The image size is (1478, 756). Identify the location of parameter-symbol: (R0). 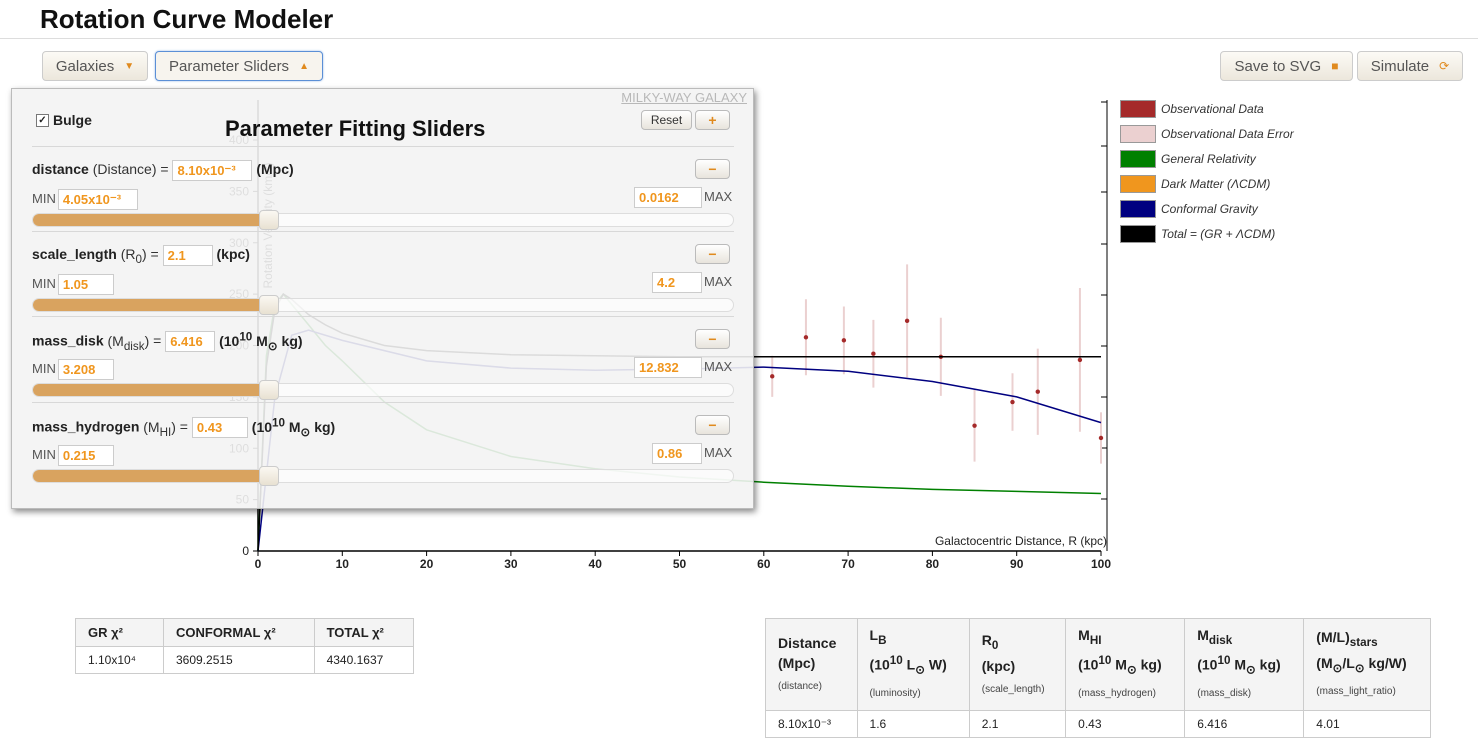
(133, 256).